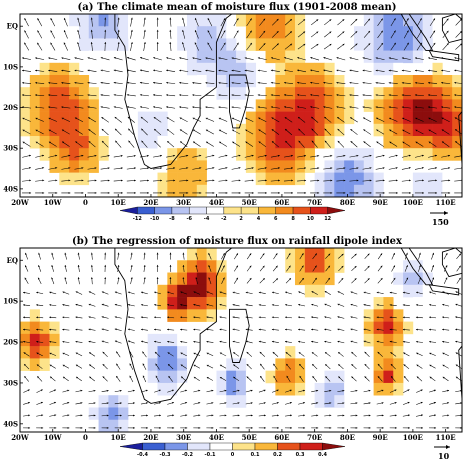 The height and width of the screenshot is (462, 474). I want to click on panel-a-reference-vector: 150, so click(439, 219).